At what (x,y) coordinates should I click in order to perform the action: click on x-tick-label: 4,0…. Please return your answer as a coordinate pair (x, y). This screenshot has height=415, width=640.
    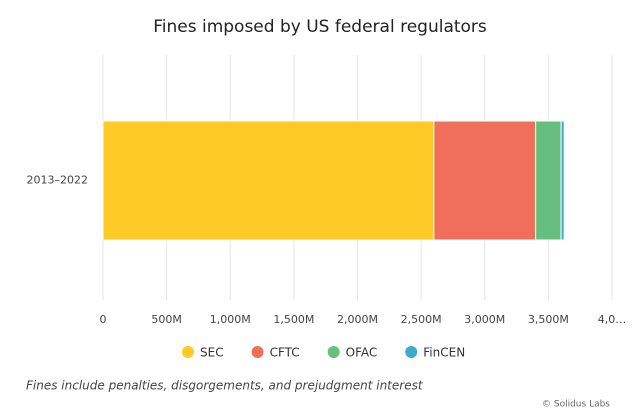
    Looking at the image, I should click on (612, 319).